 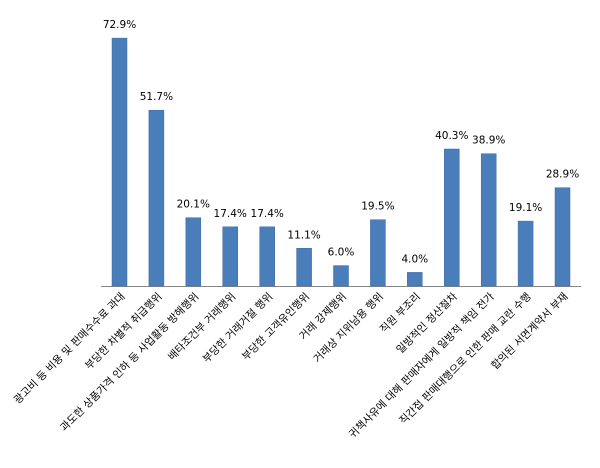 I want to click on value-label-2: 51.7%, so click(x=156, y=97).